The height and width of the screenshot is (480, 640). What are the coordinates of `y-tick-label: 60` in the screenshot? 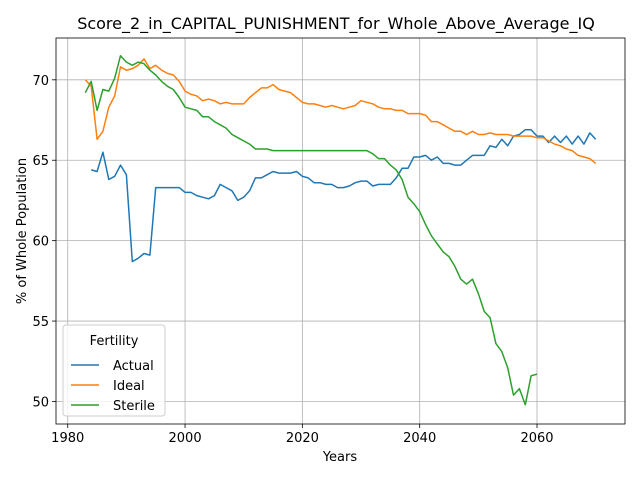 It's located at (40, 242).